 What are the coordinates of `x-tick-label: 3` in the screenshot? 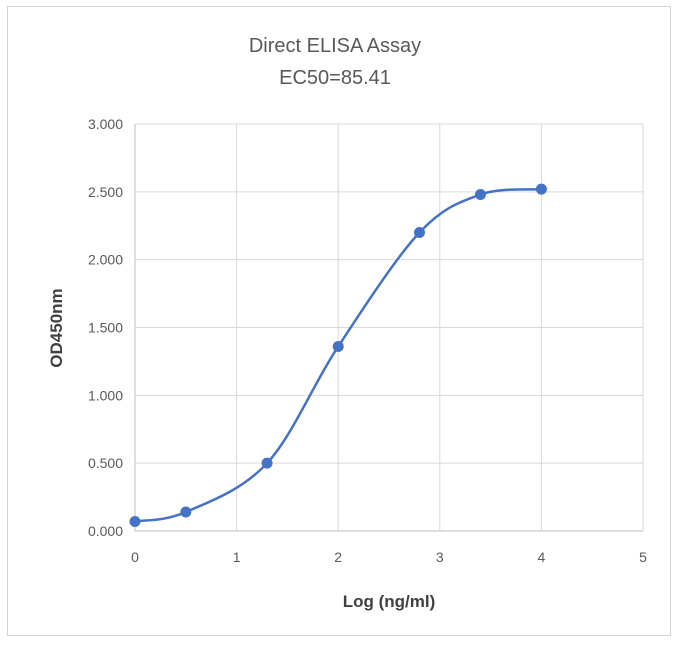 It's located at (440, 557).